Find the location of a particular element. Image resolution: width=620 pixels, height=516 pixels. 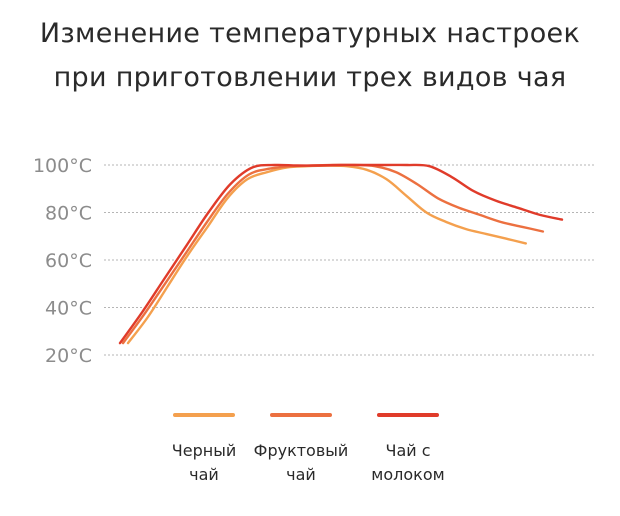

y-tick-label: 60°C is located at coordinates (68, 261).